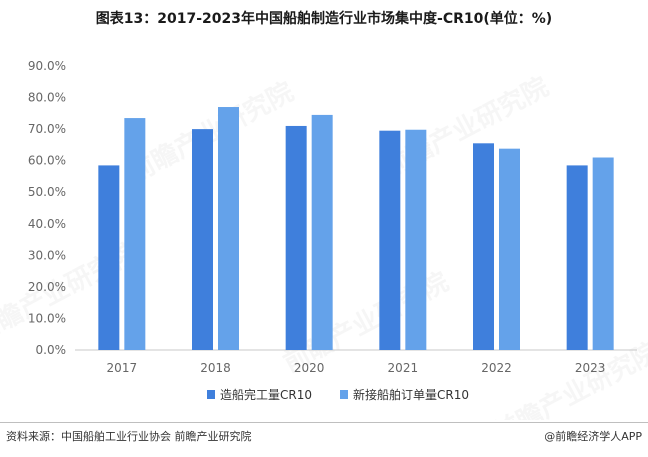 The width and height of the screenshot is (648, 457). I want to click on bar-0-2023, so click(577, 257).